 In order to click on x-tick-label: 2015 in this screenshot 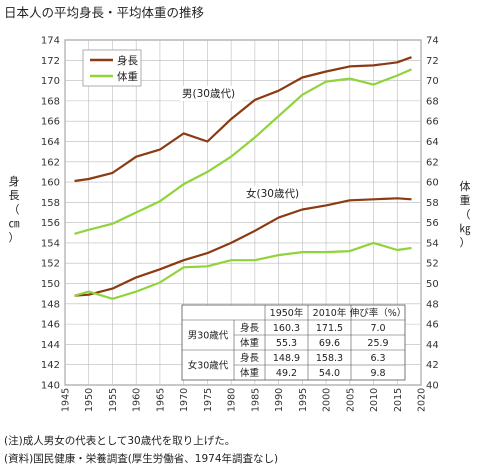, I will do `click(398, 400)`.